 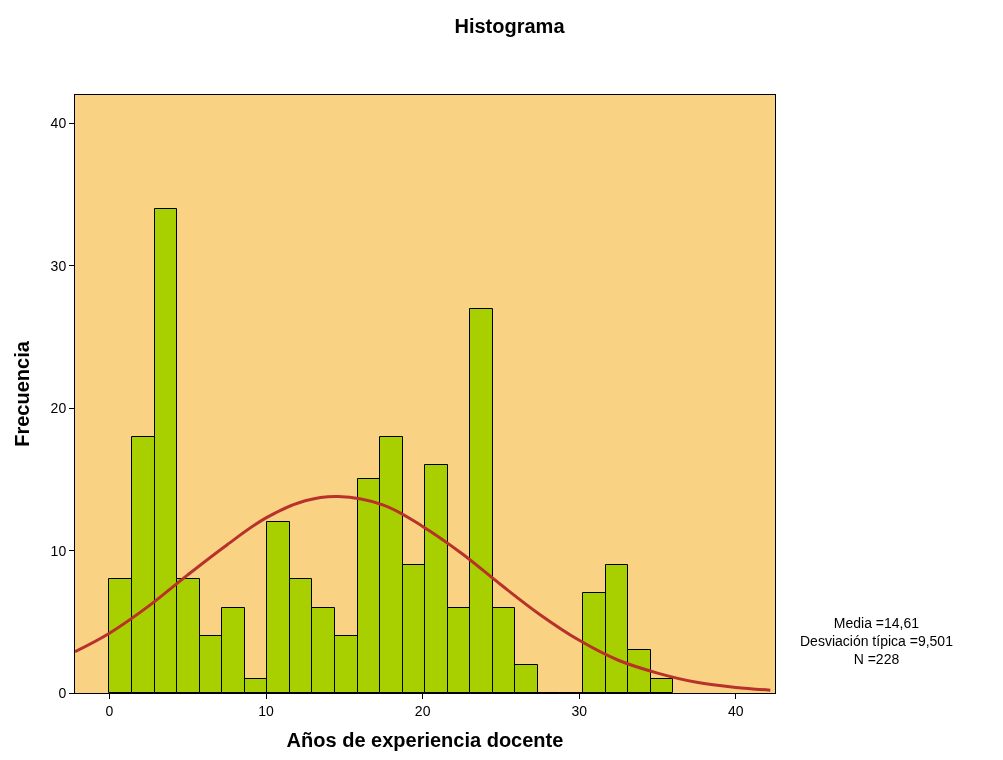 I want to click on x-tick-label: 0, so click(x=109, y=710).